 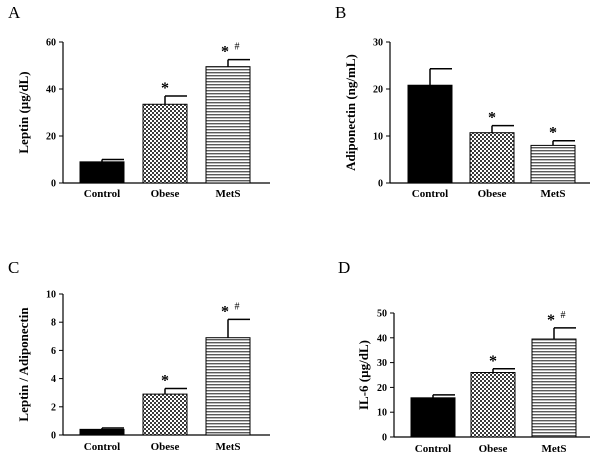 What do you see at coordinates (227, 194) in the screenshot?
I see `panel-a-category-label: MetS` at bounding box center [227, 194].